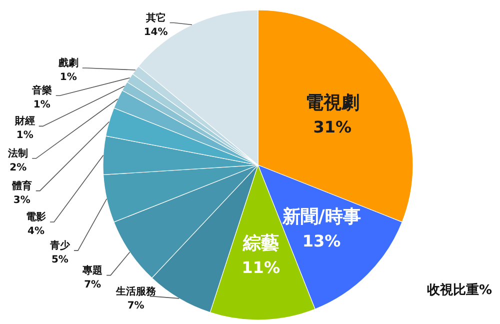 The width and height of the screenshot is (500, 324). Describe the element at coordinates (41, 90) in the screenshot. I see `slice-label: 音樂` at that location.